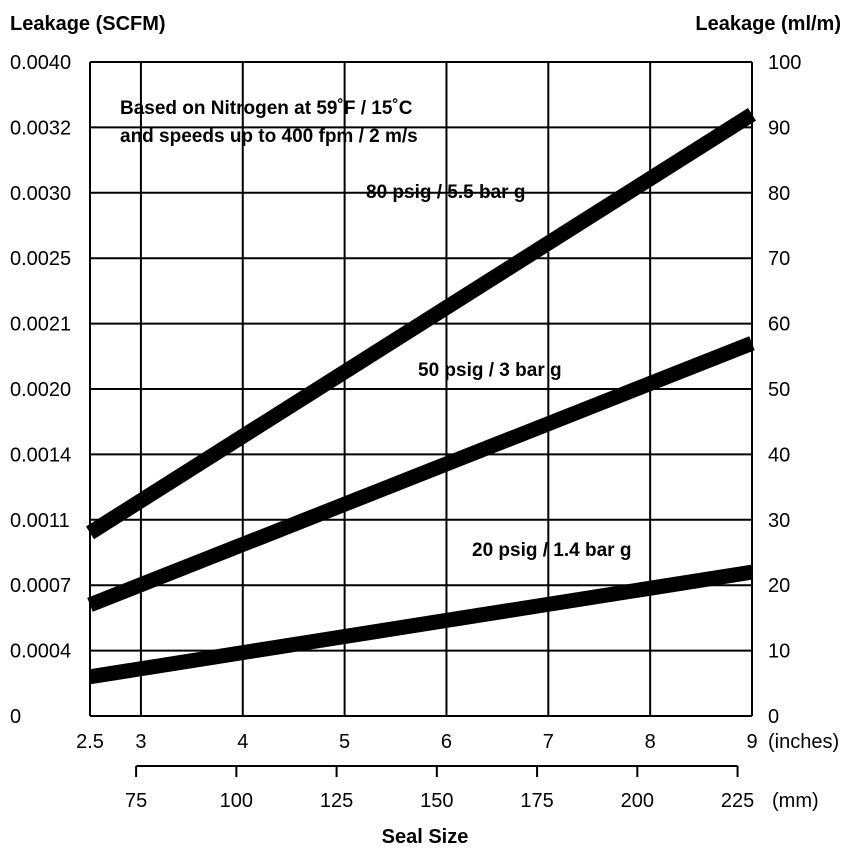  I want to click on y-right-tick-label: 40, so click(779, 455).